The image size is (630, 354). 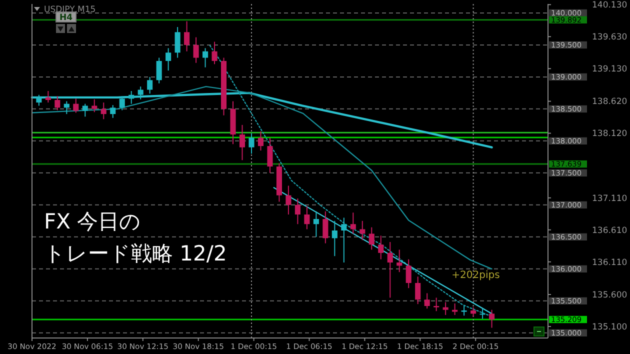 What do you see at coordinates (610, 102) in the screenshot?
I see `y-tick-label: 138.620` at bounding box center [610, 102].